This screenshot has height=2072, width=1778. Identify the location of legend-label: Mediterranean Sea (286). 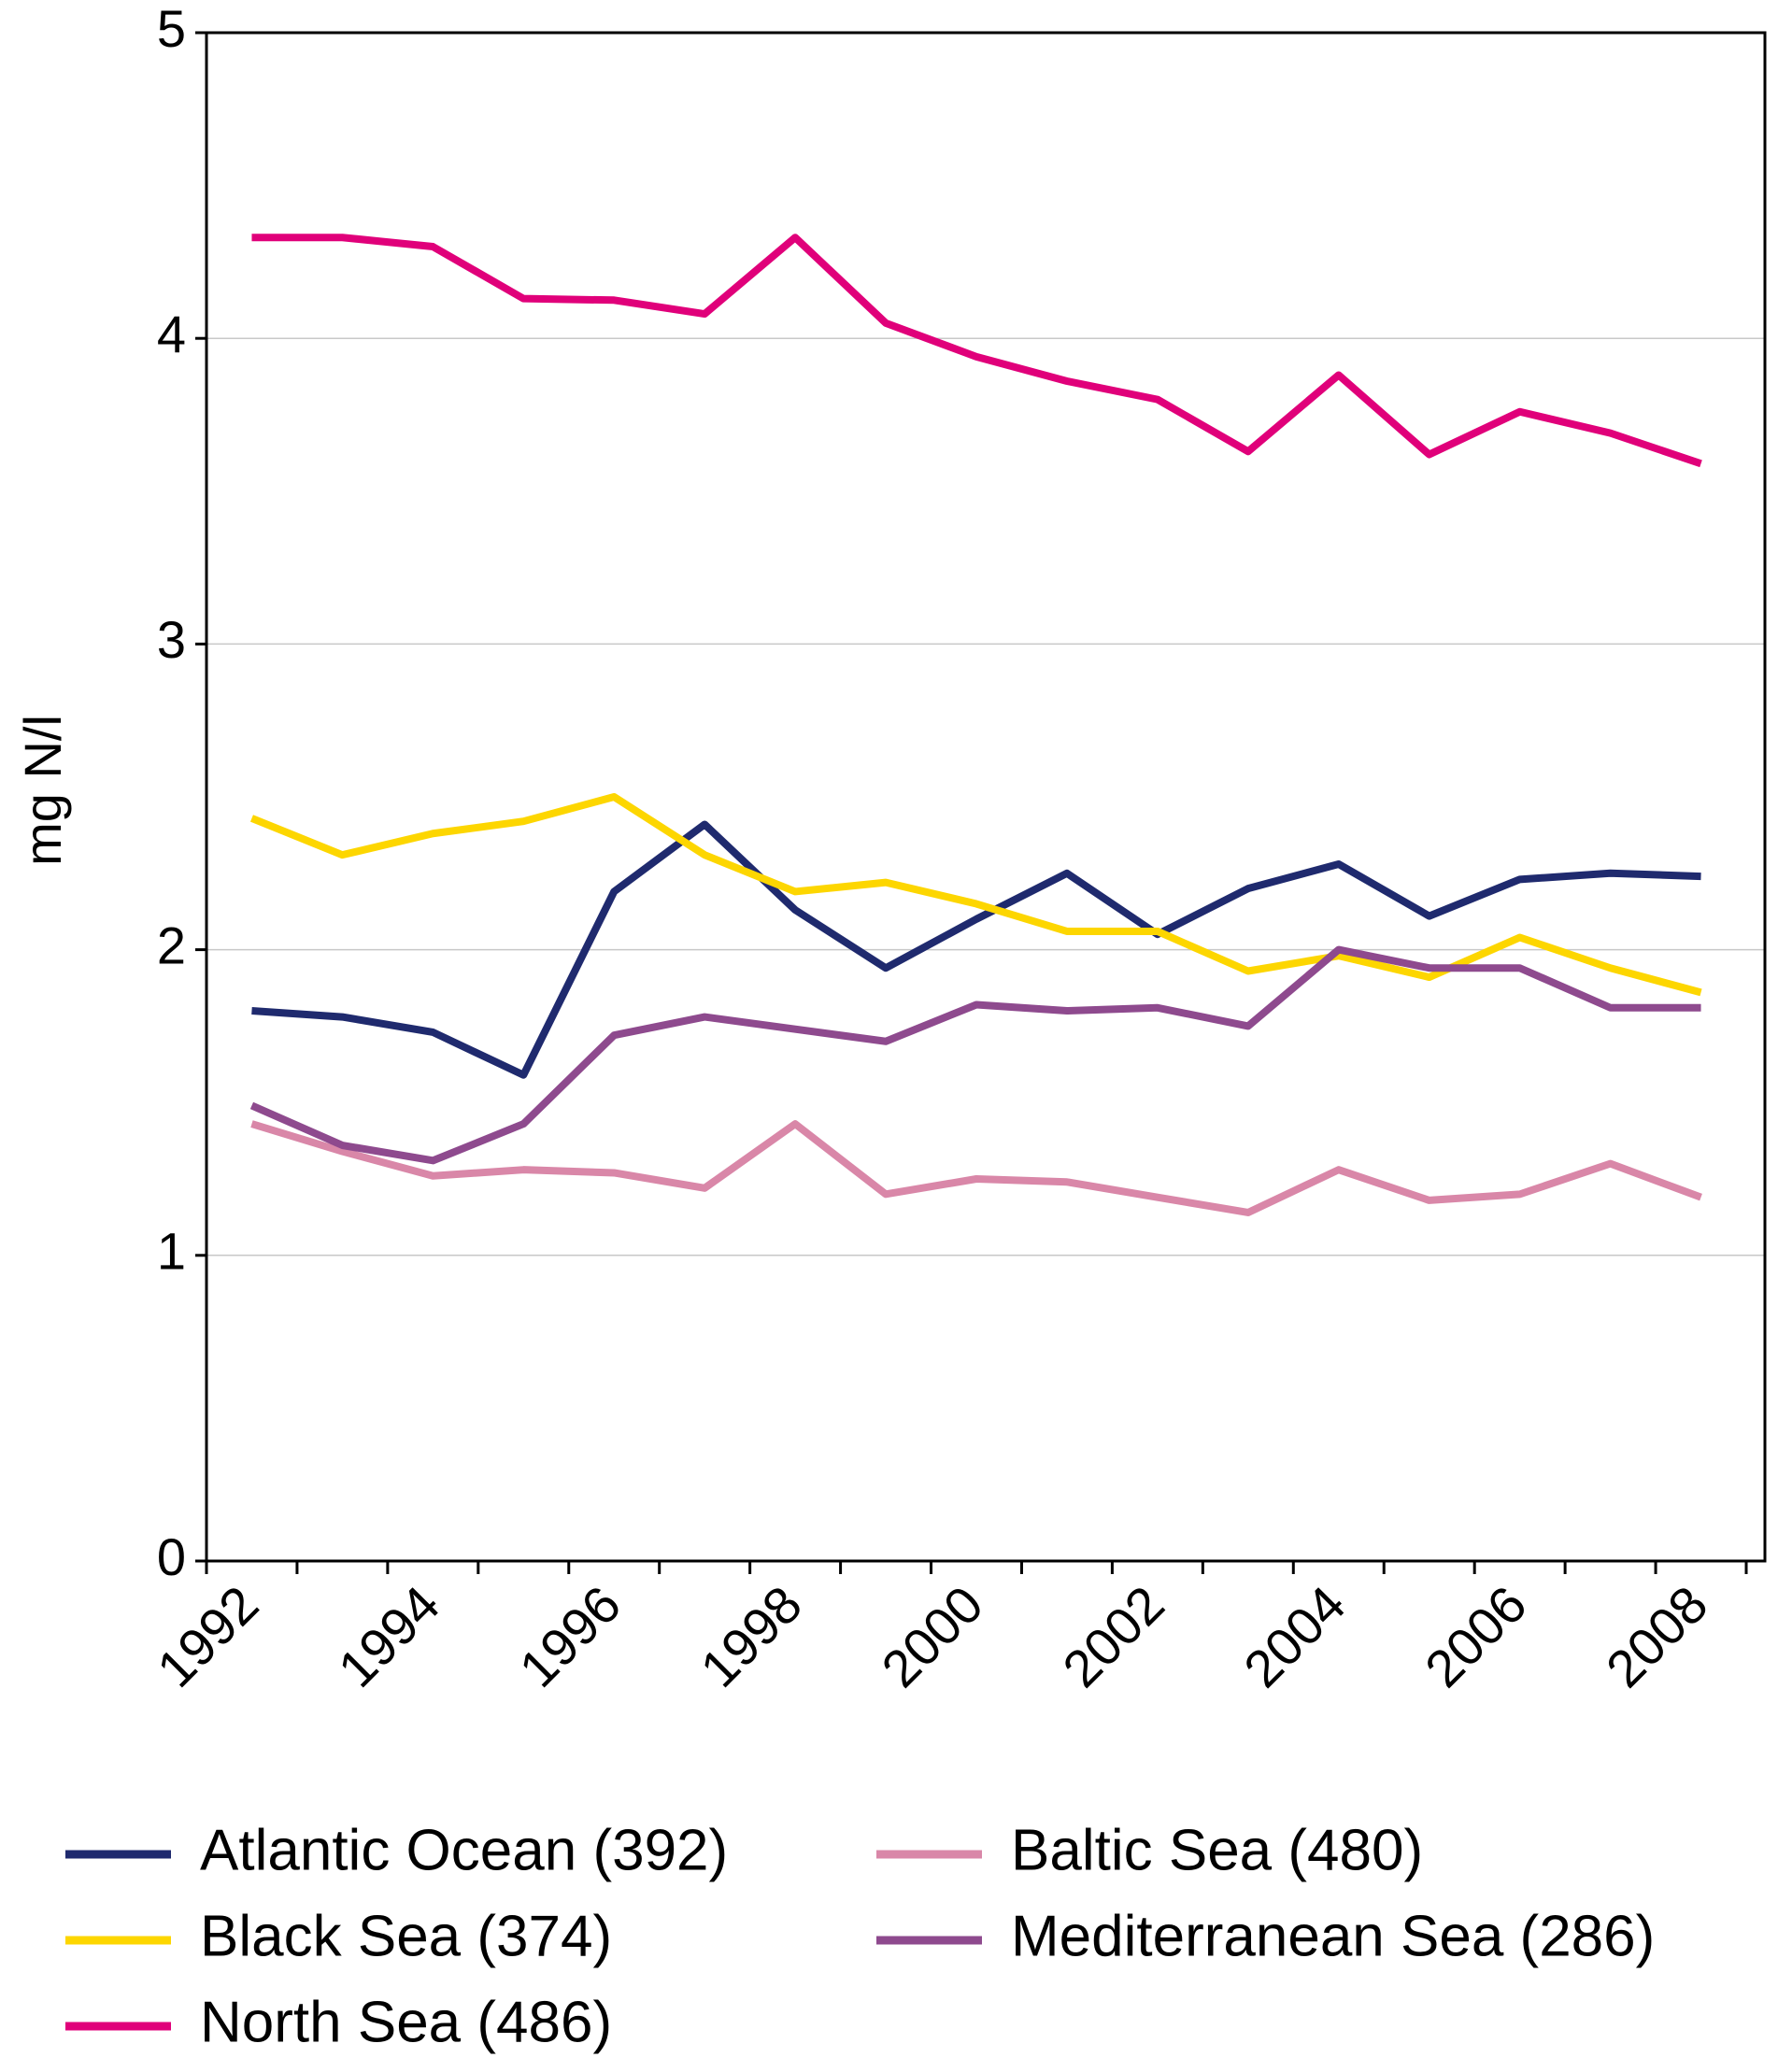
(1333, 1936).